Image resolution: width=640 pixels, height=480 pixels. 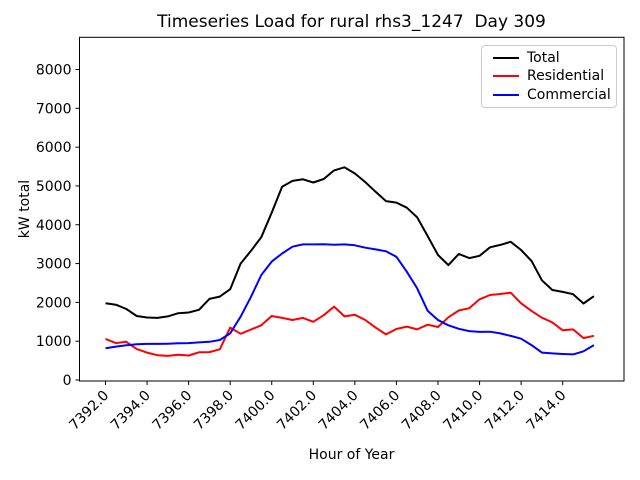 What do you see at coordinates (297, 411) in the screenshot?
I see `x-tick-label: 7402.0` at bounding box center [297, 411].